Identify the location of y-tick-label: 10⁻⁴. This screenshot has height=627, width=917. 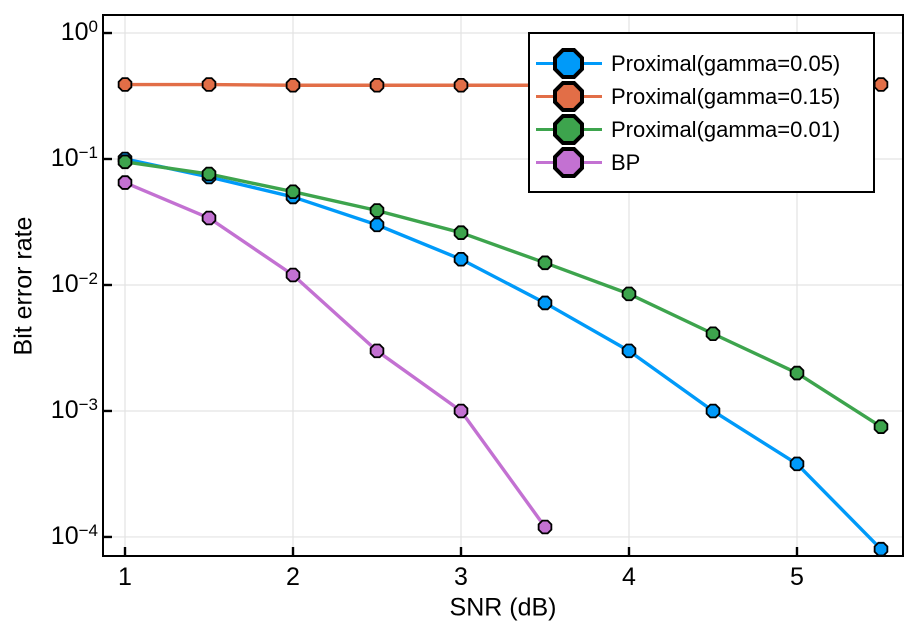
(74, 535).